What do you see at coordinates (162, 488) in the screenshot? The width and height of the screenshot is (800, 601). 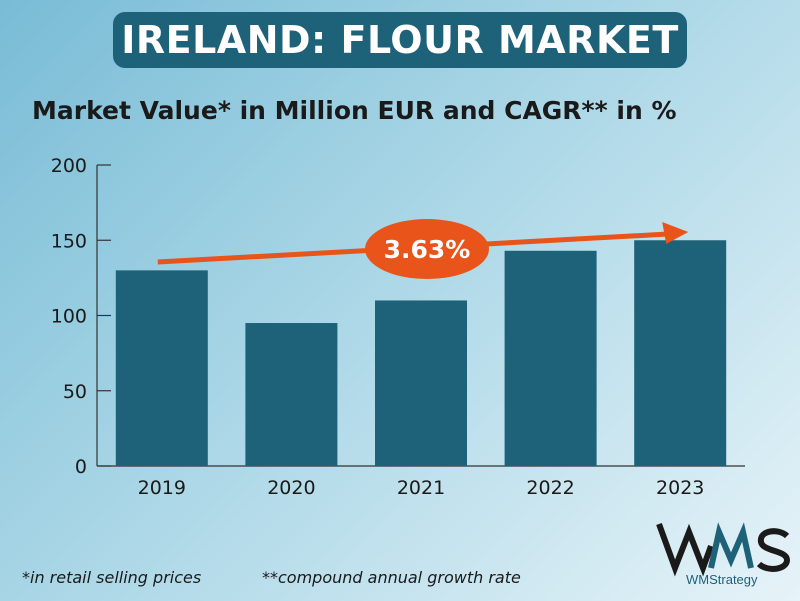 I see `x-tick-label: 2019` at bounding box center [162, 488].